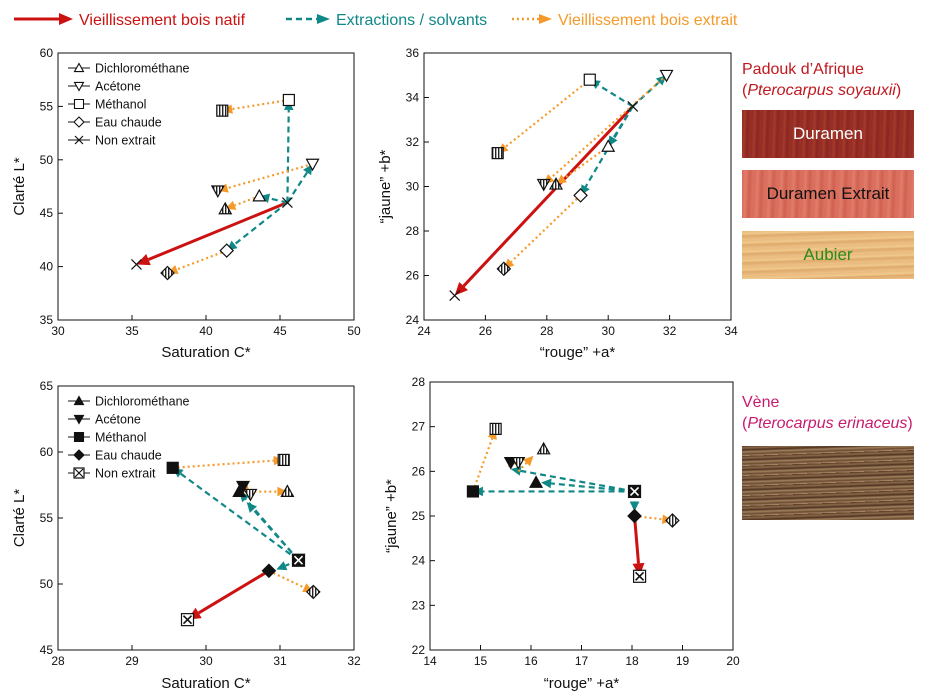  Describe the element at coordinates (323, 19) in the screenshot. I see `legend-solvants-arrowhead` at that location.